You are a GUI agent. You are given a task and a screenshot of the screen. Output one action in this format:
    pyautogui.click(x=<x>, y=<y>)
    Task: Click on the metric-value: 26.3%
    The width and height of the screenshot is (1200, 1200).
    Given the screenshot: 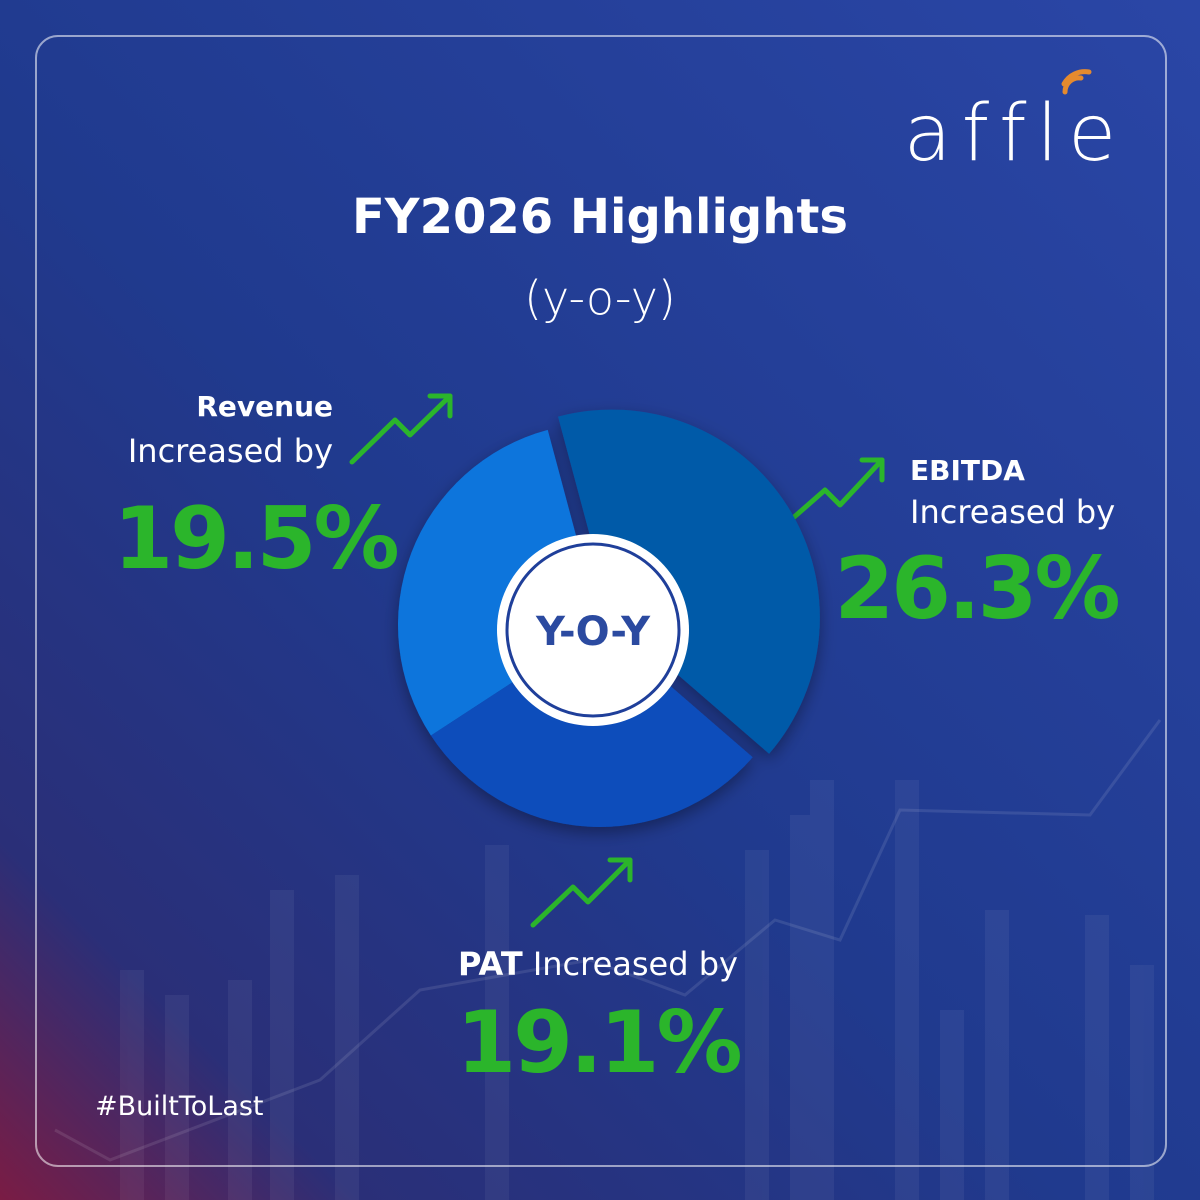 What is the action you would take?
    pyautogui.click(x=976, y=589)
    